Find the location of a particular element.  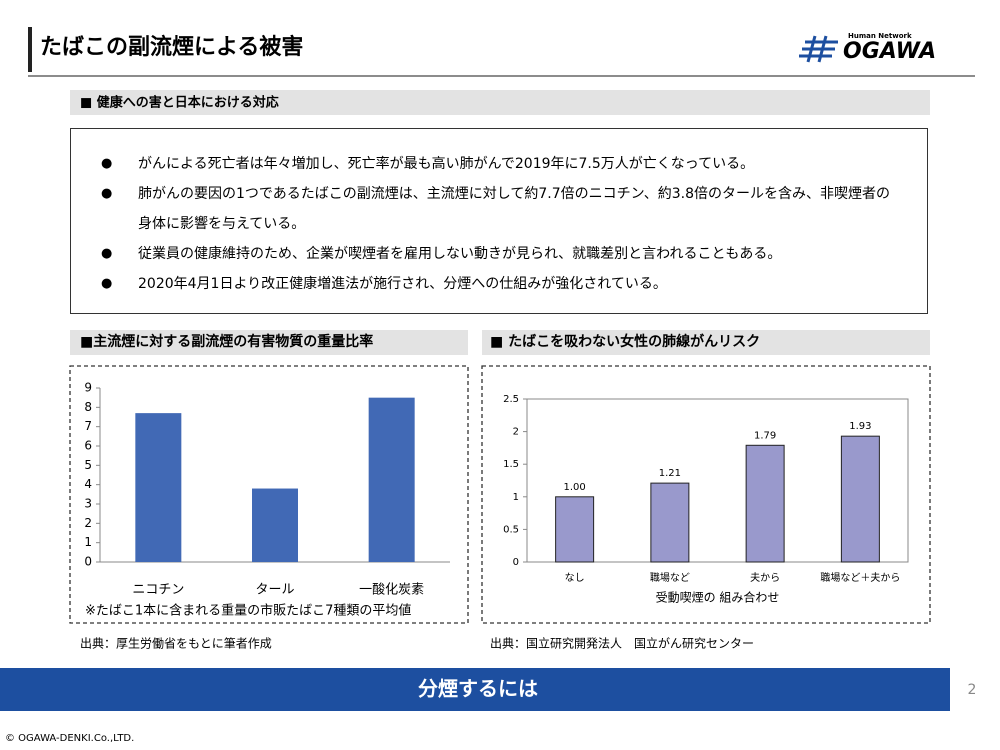

y-tick-label: 8 is located at coordinates (88, 407).